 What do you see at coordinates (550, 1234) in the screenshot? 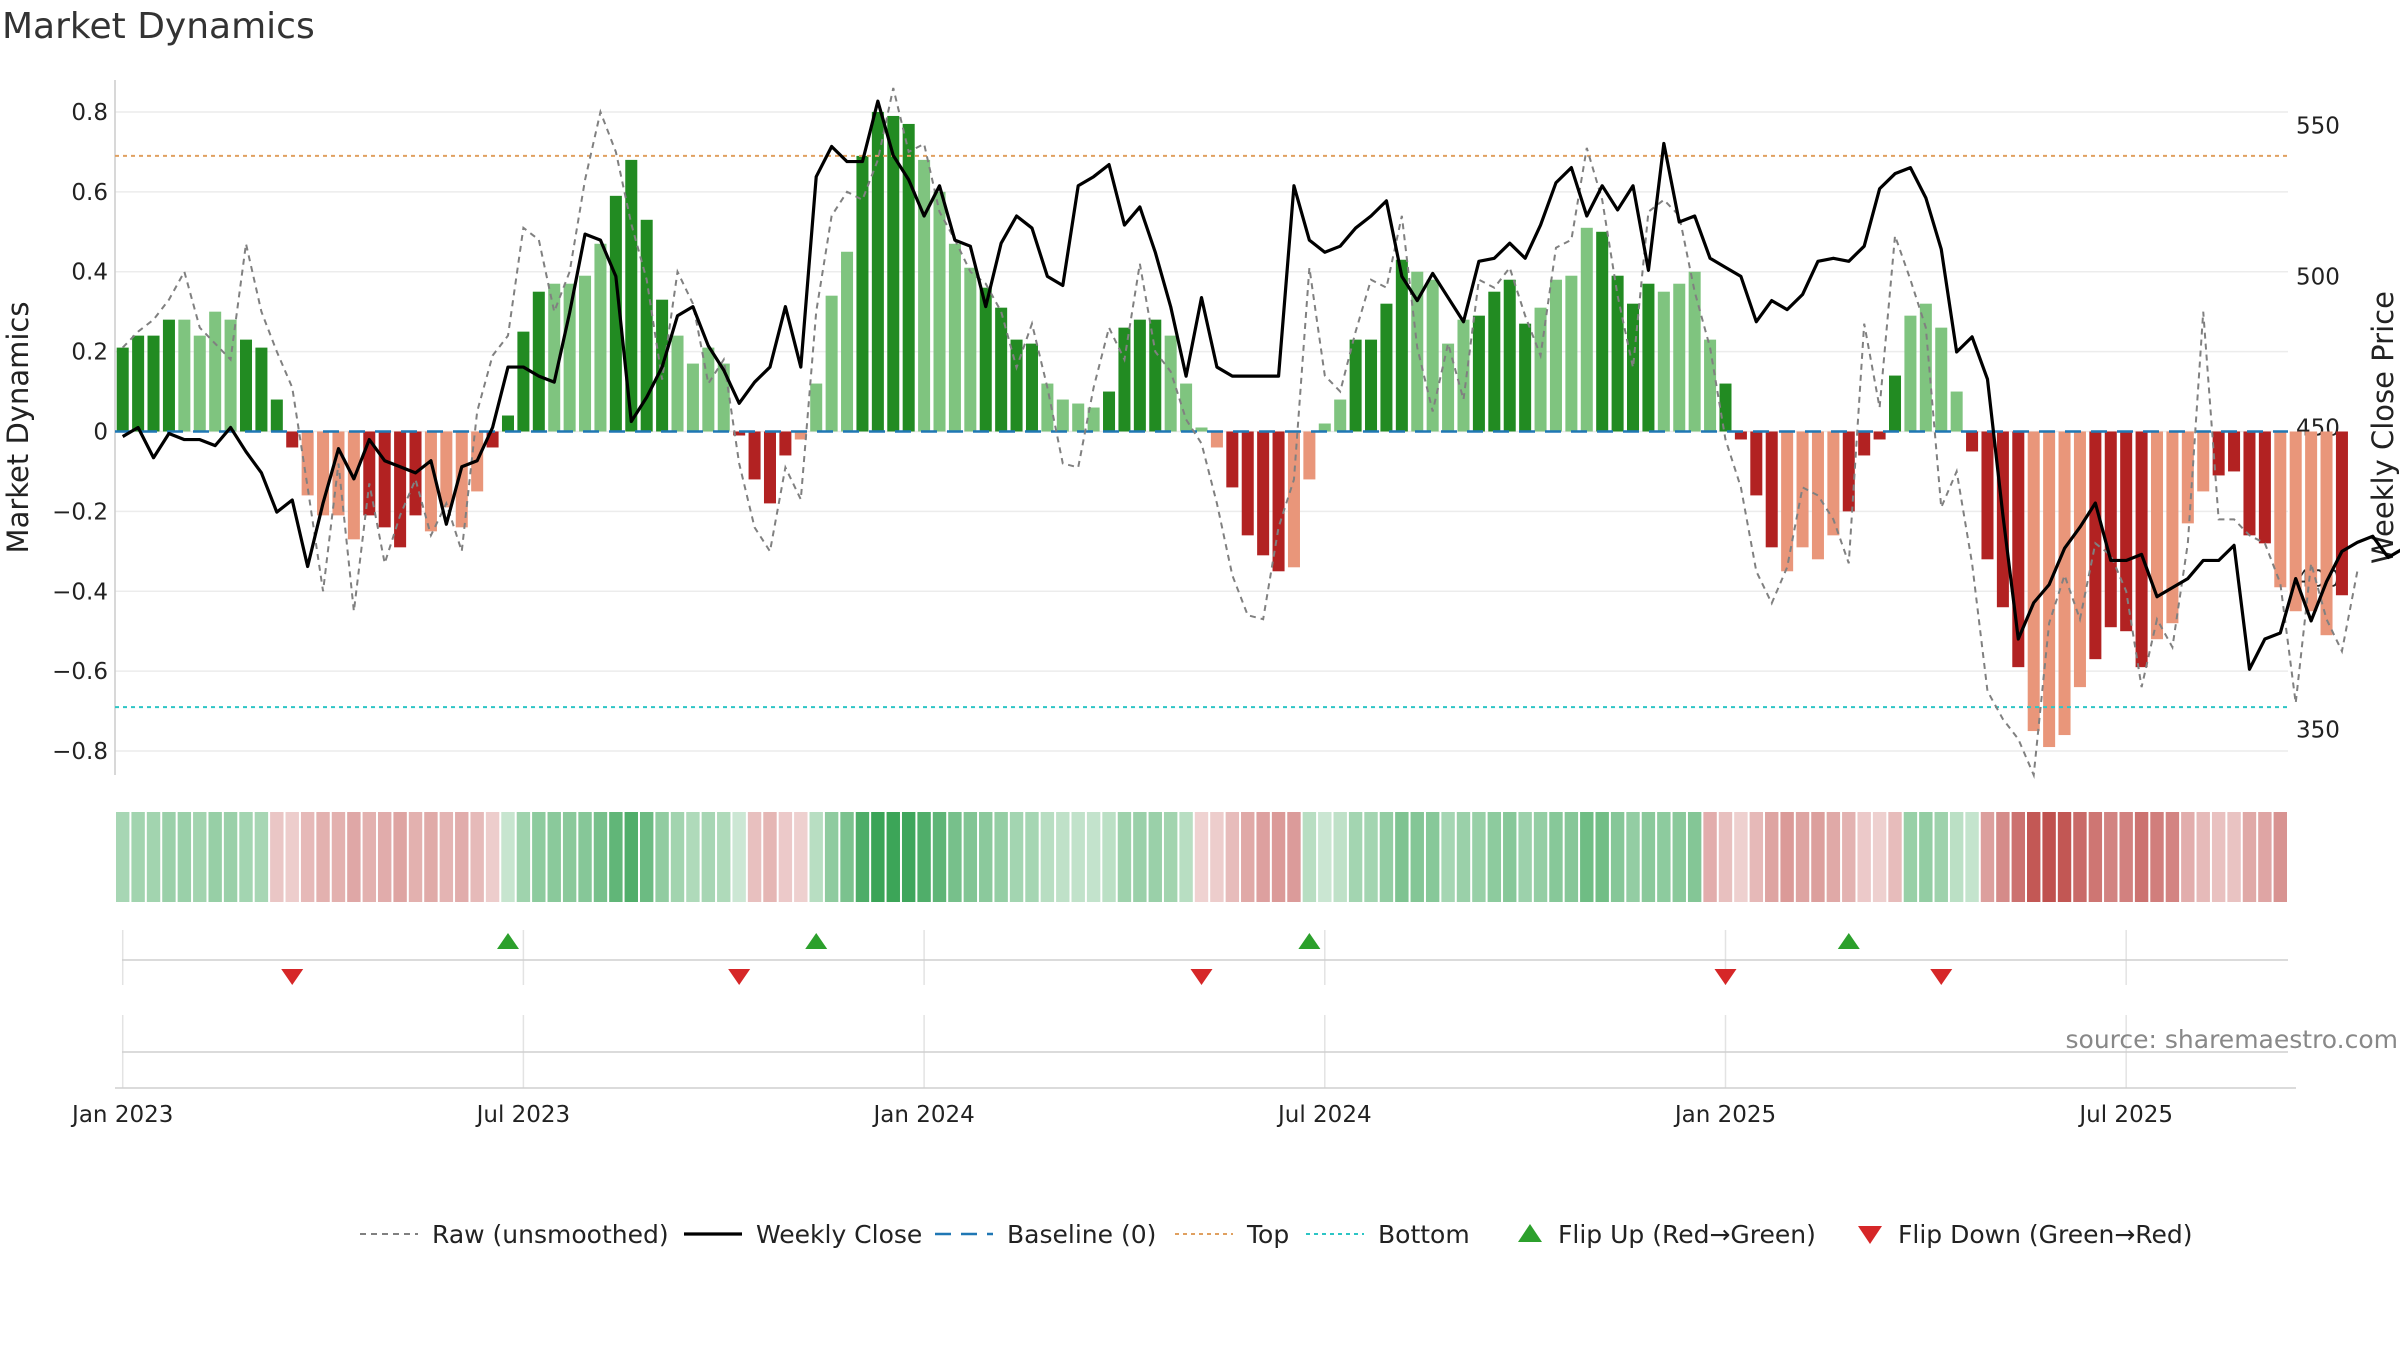
I see `legend-label: Raw (unsmoothed)` at bounding box center [550, 1234].